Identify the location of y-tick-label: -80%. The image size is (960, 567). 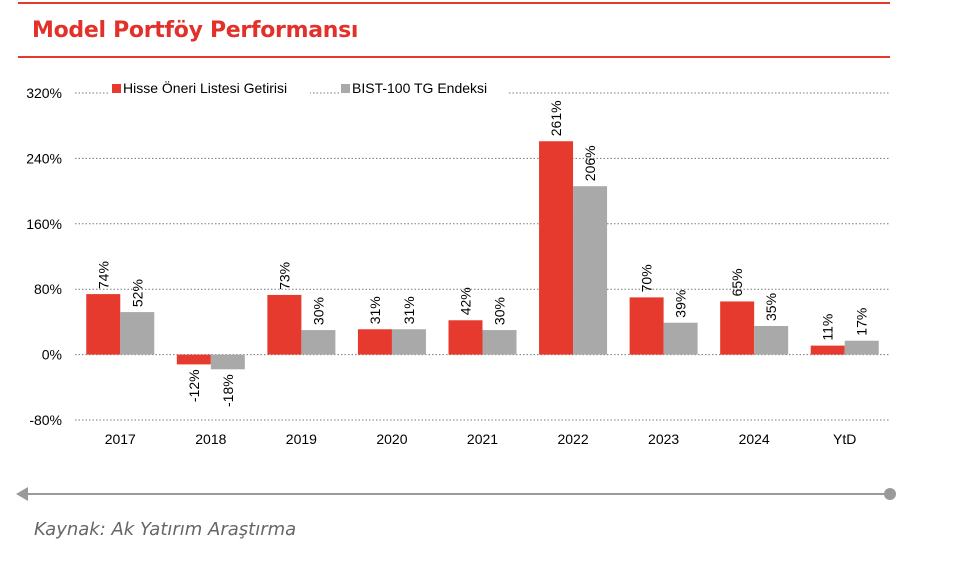
(45, 420).